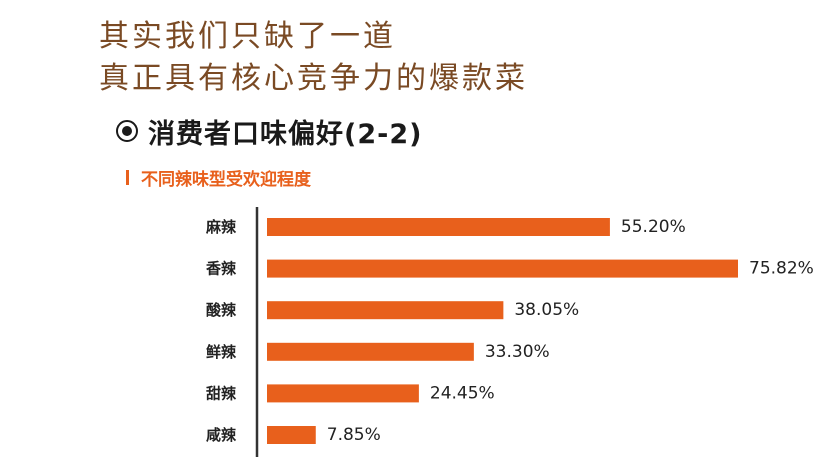  What do you see at coordinates (653, 227) in the screenshot?
I see `data-label: 55.20%` at bounding box center [653, 227].